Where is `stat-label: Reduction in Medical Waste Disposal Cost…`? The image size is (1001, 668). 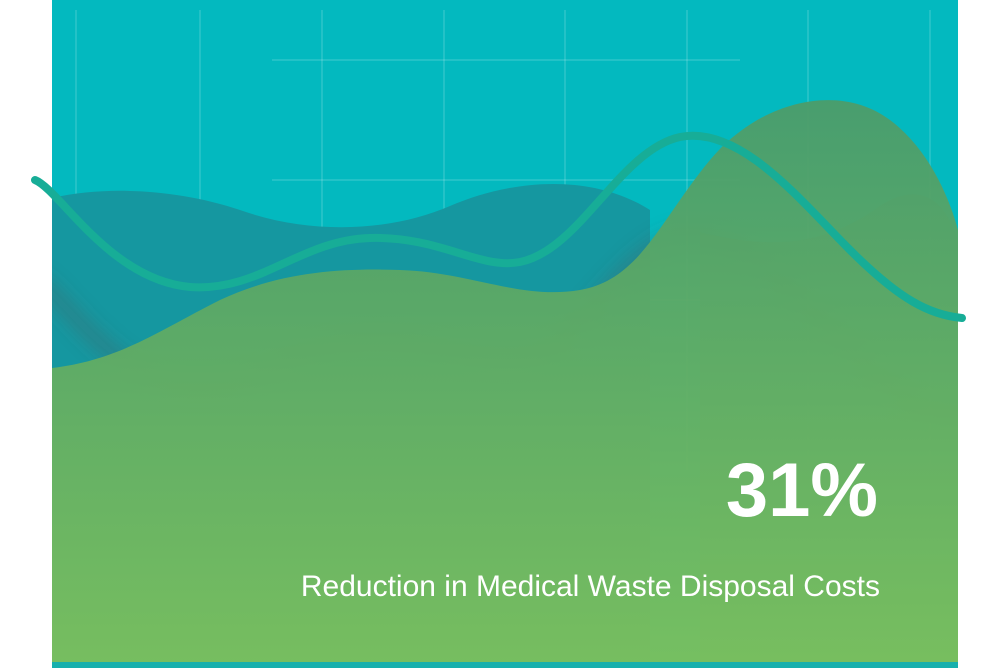 stat-label: Reduction in Medical Waste Disposal Cost… is located at coordinates (590, 586).